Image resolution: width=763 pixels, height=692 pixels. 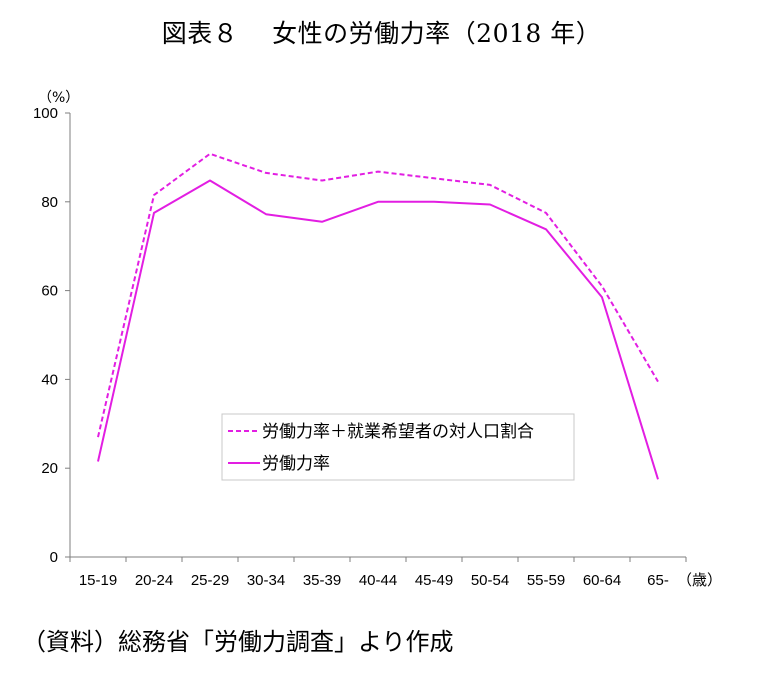 I want to click on y-tick-label: 80, so click(x=49, y=202).